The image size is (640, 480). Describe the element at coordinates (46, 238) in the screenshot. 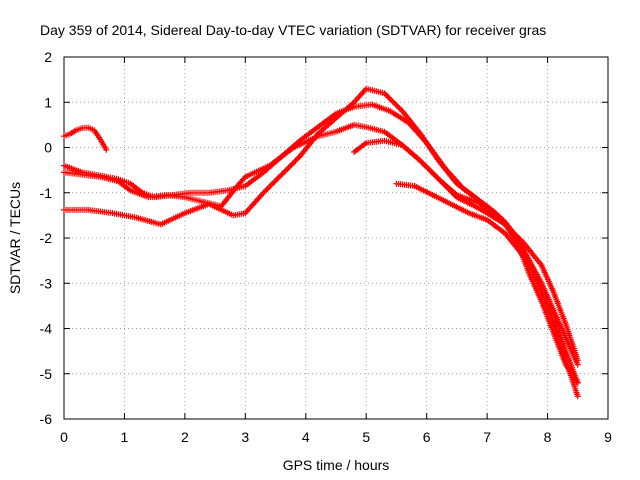

I see `y-tick-label: -2` at that location.